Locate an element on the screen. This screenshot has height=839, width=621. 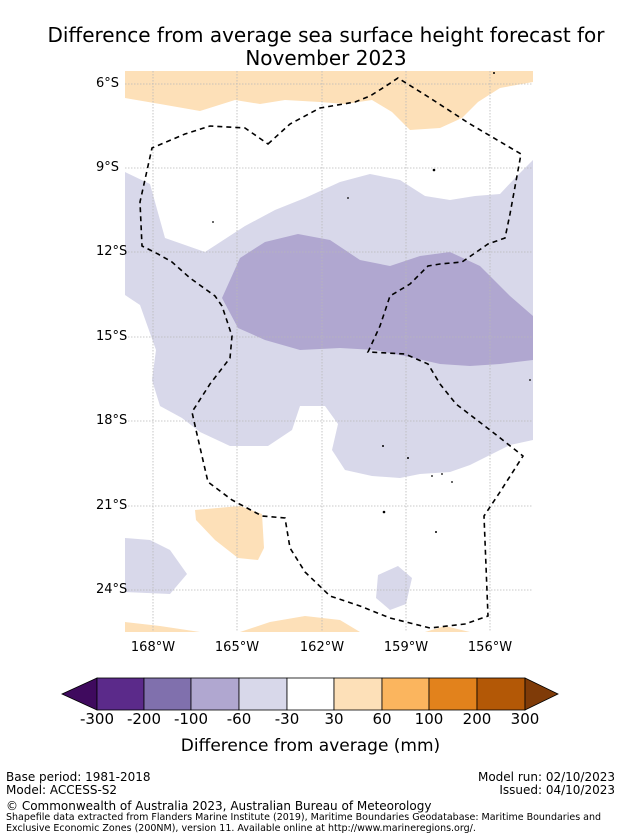
colorbar-label: Difference from average (mm) is located at coordinates (310, 746).